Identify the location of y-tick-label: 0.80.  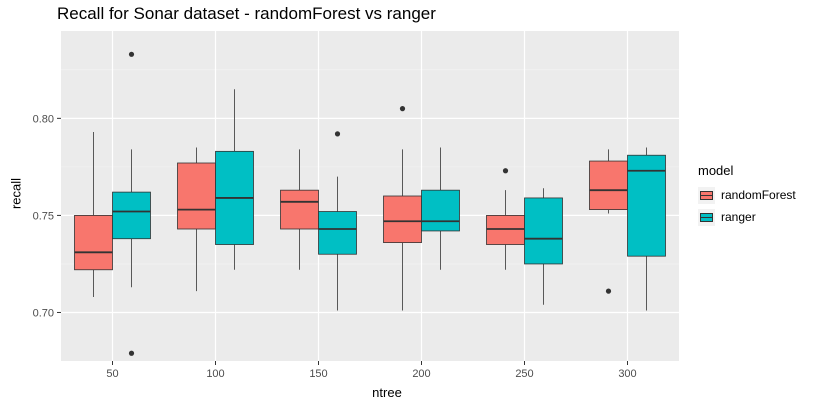
(43, 119).